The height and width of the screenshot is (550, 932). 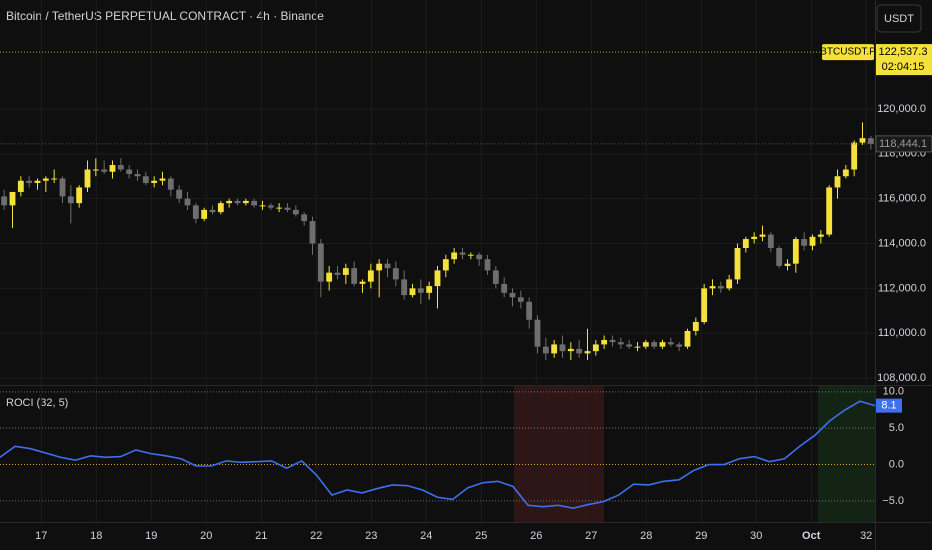 I want to click on y-tick-label: 114,000.0, so click(x=902, y=243).